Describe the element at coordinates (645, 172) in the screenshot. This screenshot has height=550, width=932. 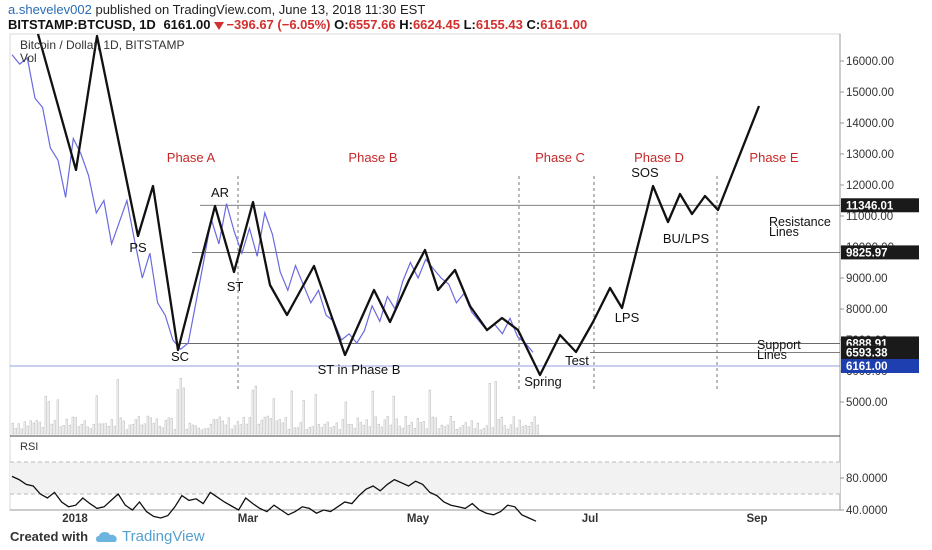
I see `wyckoff-annotation: SOS` at that location.